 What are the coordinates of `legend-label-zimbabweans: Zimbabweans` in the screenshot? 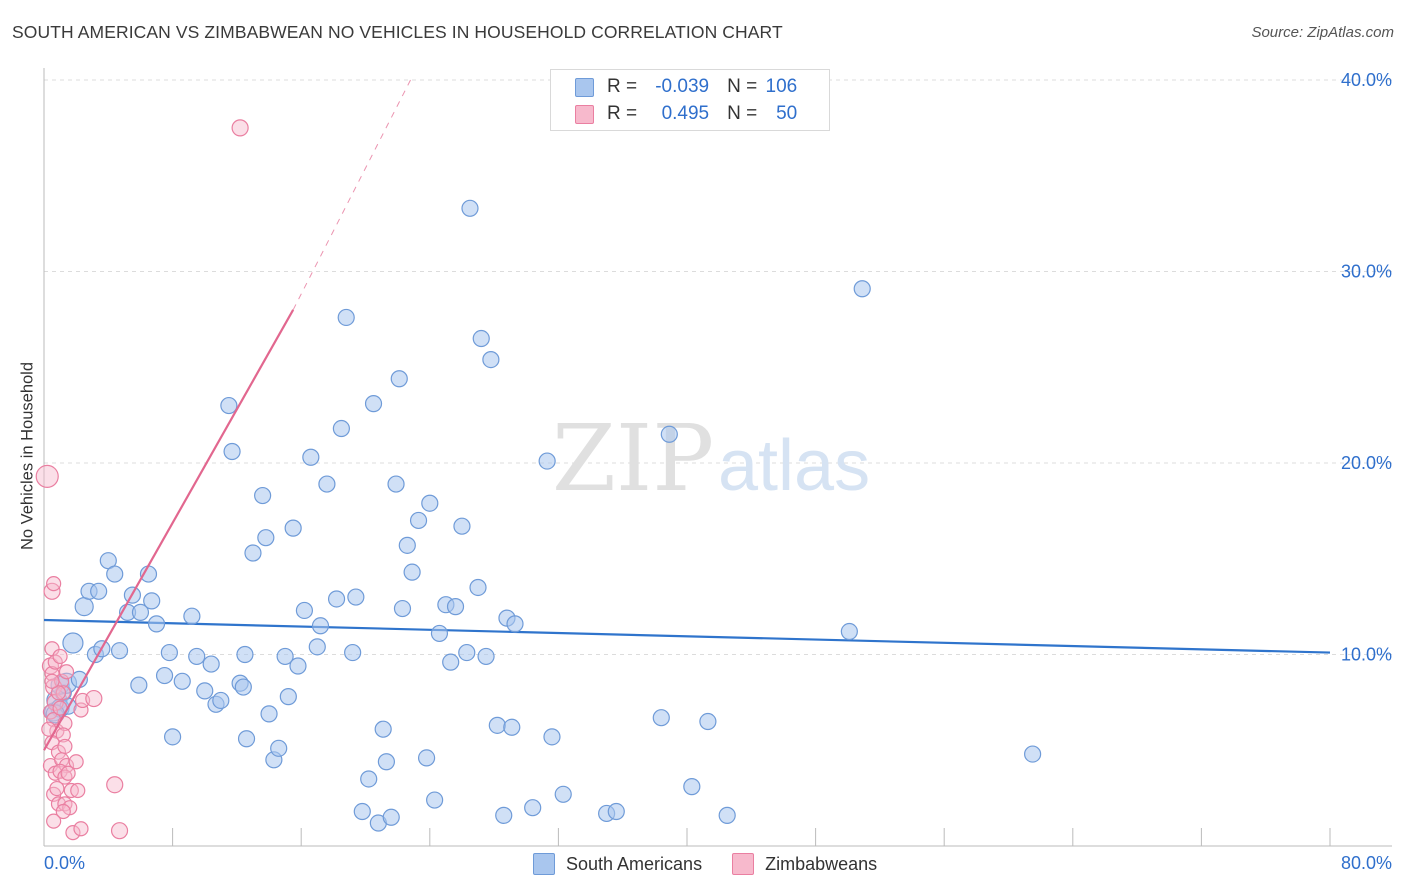 It's located at (821, 863).